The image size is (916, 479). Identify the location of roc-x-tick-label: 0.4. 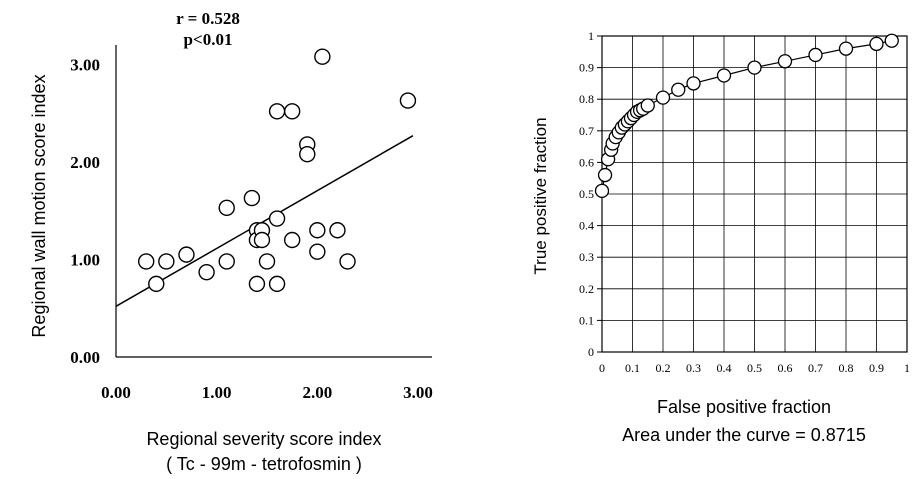
(724, 368).